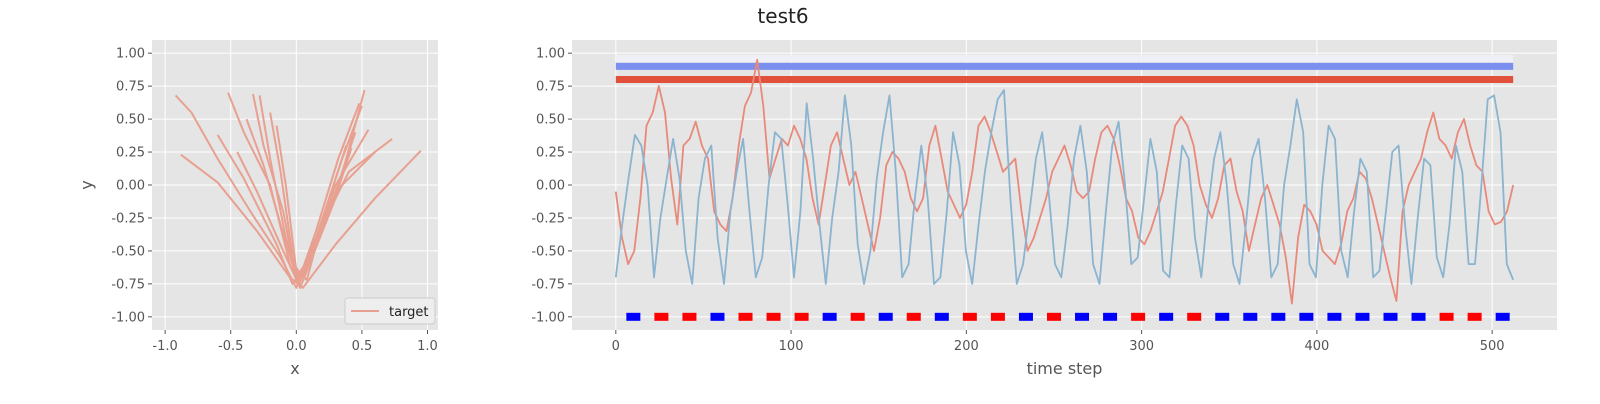 The height and width of the screenshot is (404, 1600). I want to click on legend-box, so click(390, 311).